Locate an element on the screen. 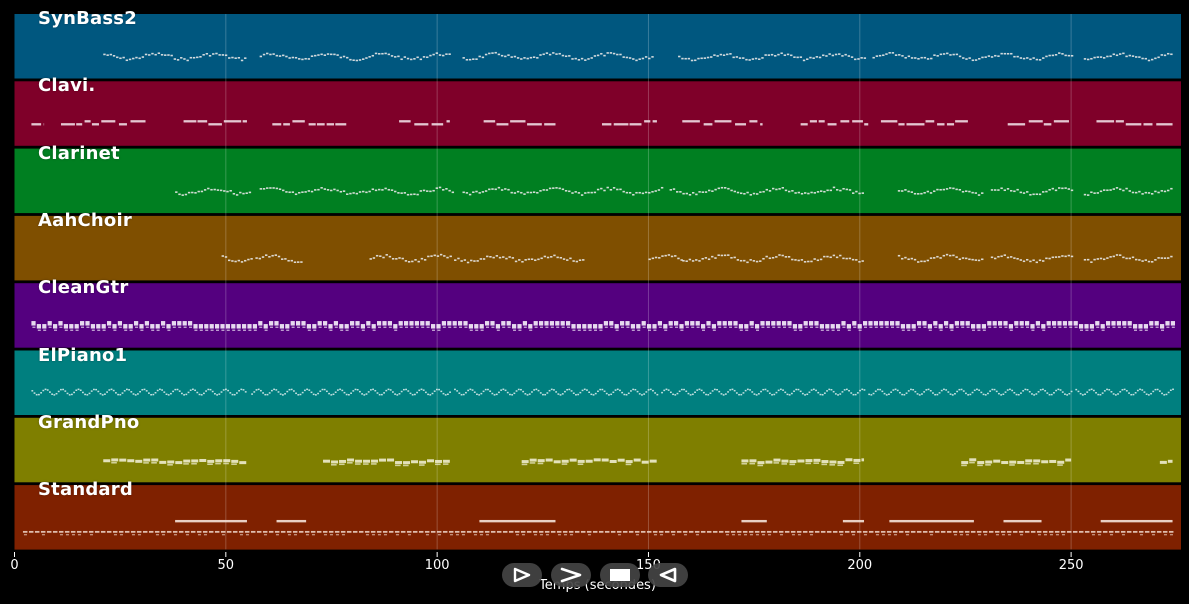 The image size is (1189, 604). stop-button is located at coordinates (620, 575).